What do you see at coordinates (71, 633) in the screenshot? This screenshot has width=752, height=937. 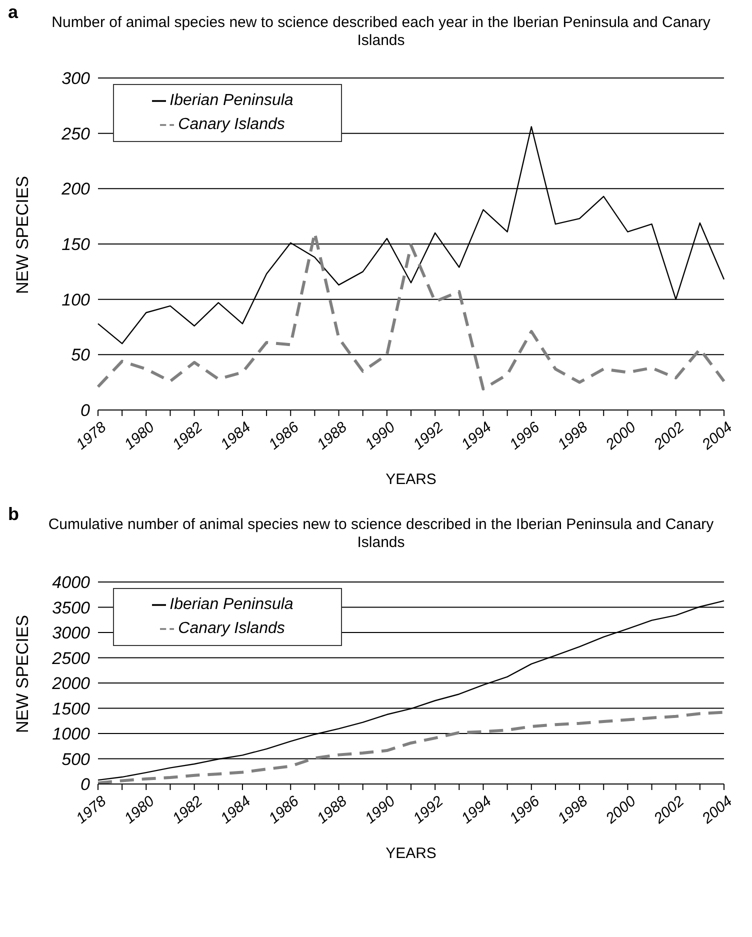 I see `y-tick-label: 3000` at bounding box center [71, 633].